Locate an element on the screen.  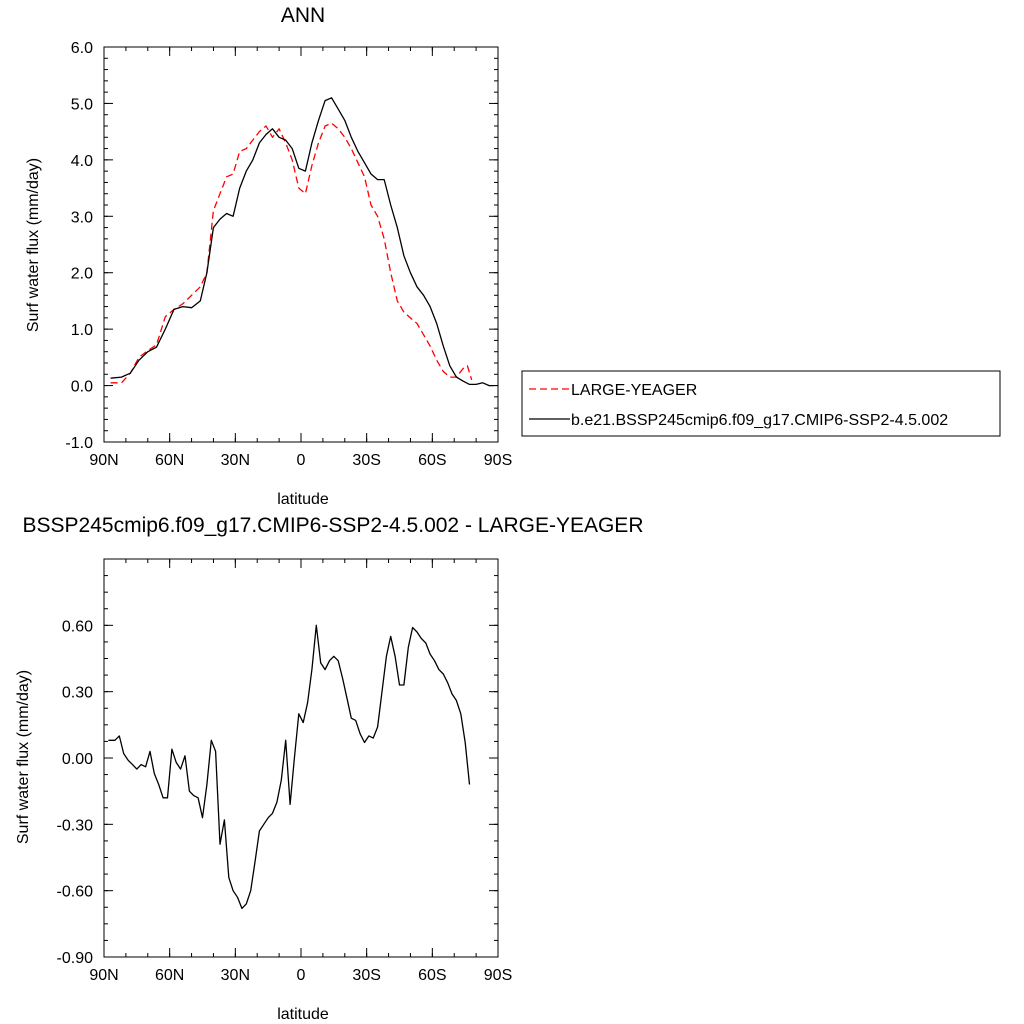
legend-box is located at coordinates (761, 403).